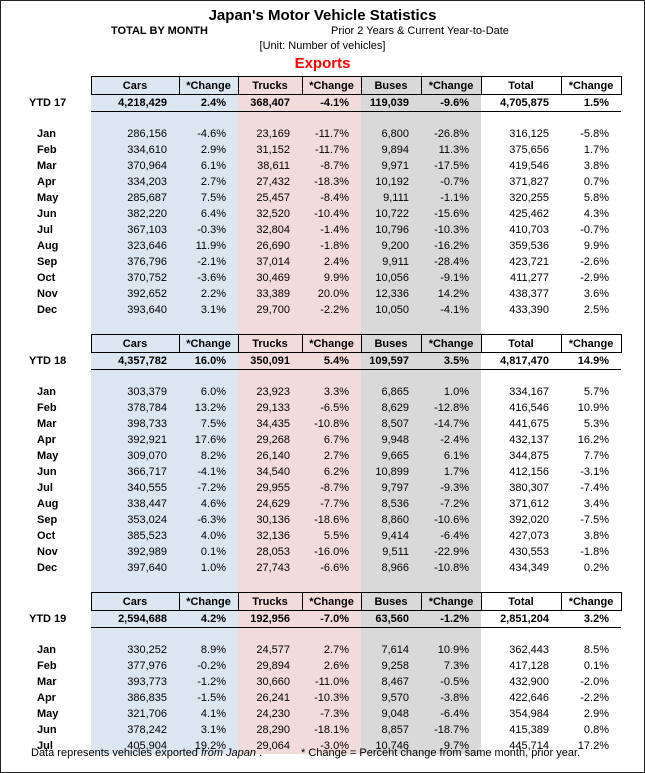 The image size is (645, 773). Describe the element at coordinates (396, 198) in the screenshot. I see `month-value-buses: 9,111` at that location.